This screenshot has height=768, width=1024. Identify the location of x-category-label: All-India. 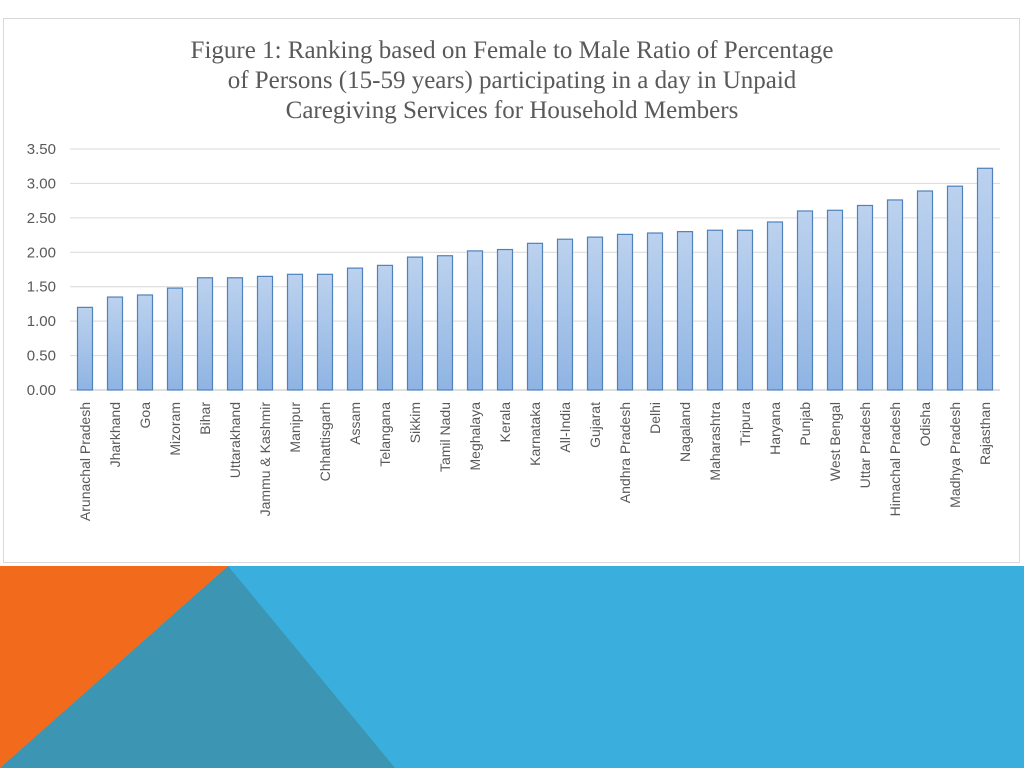
(565, 427).